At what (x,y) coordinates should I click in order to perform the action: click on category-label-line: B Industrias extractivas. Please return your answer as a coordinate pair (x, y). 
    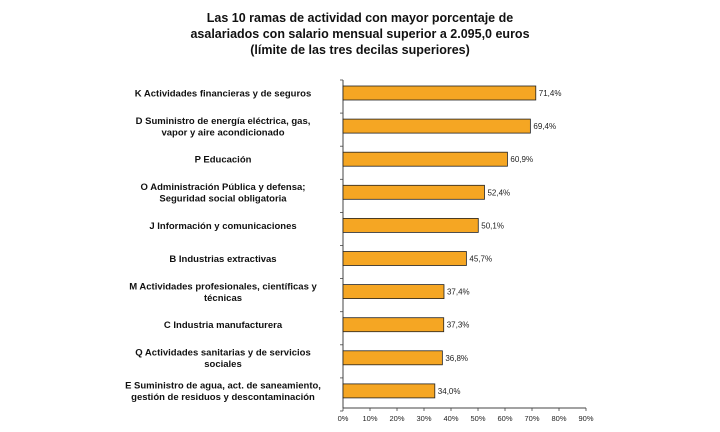
    Looking at the image, I should click on (222, 259).